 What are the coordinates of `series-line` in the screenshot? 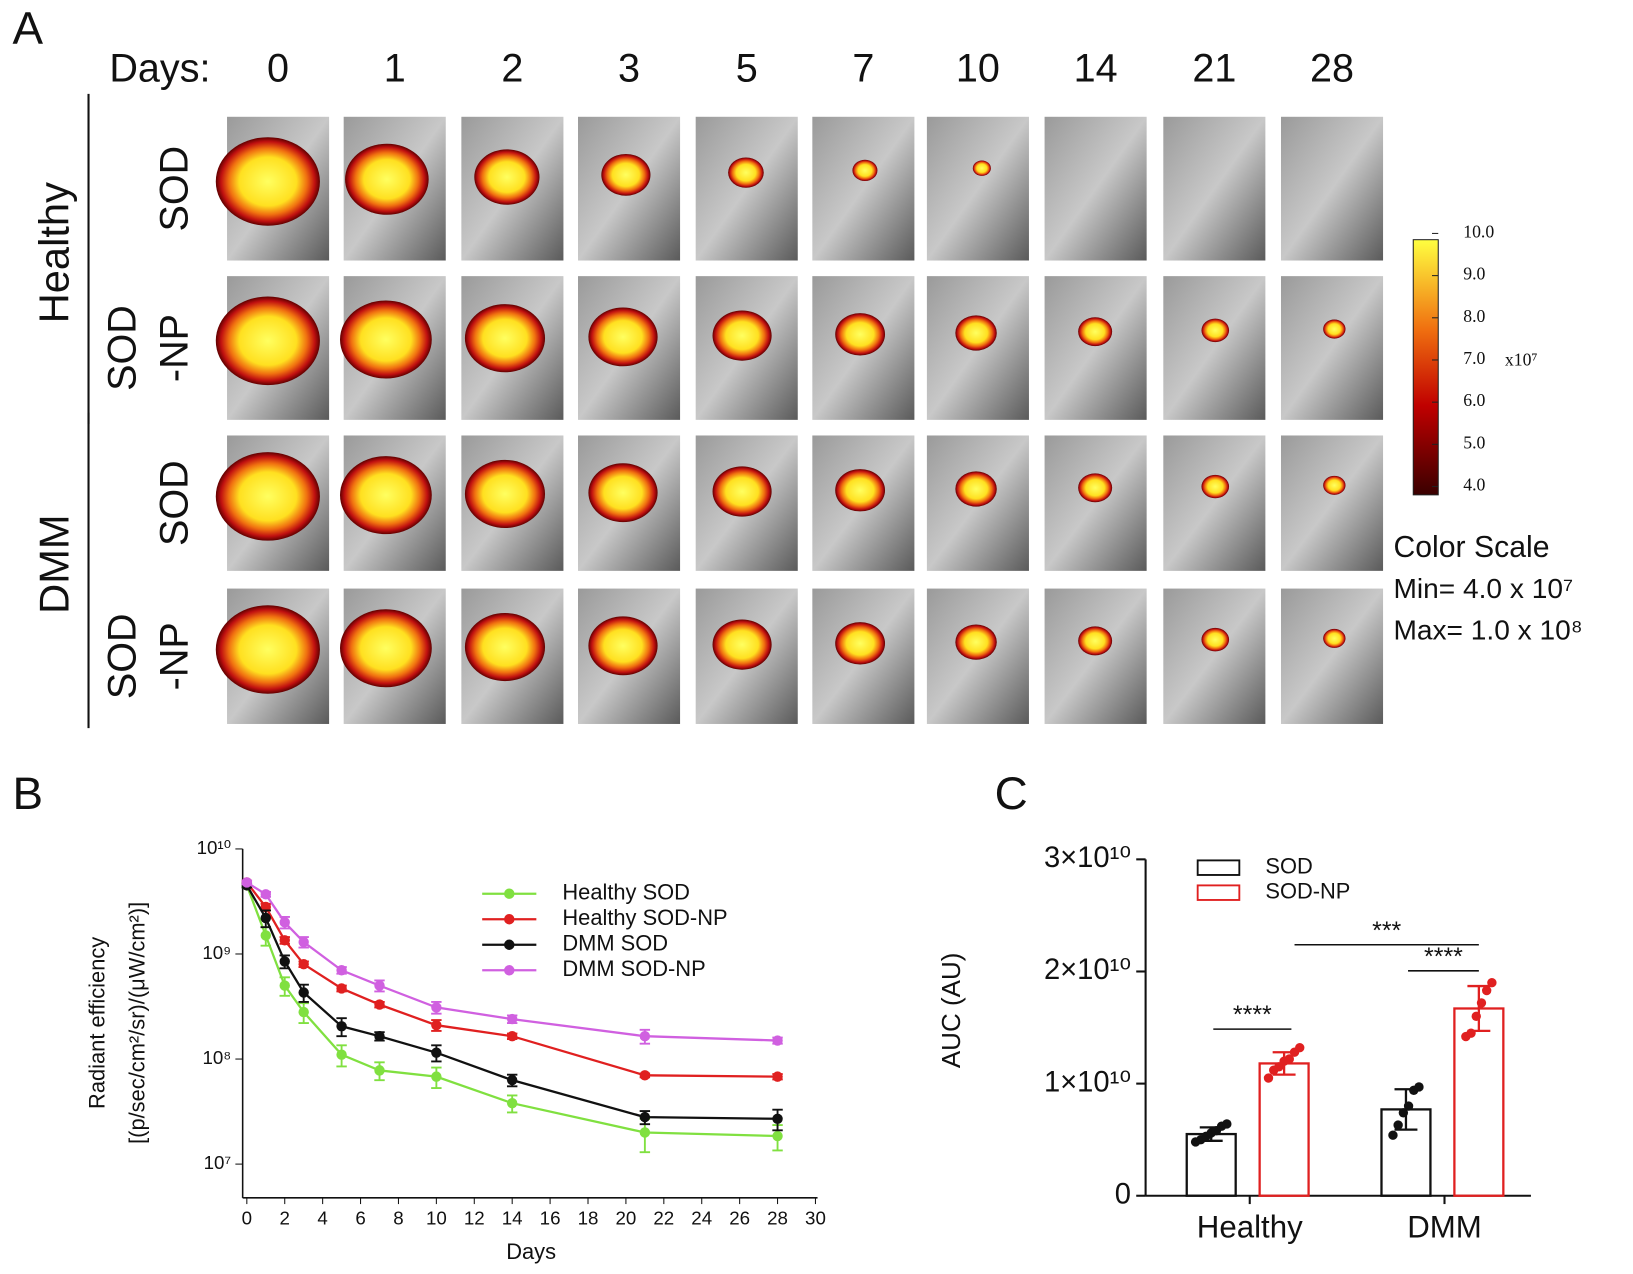 It's located at (511, 979).